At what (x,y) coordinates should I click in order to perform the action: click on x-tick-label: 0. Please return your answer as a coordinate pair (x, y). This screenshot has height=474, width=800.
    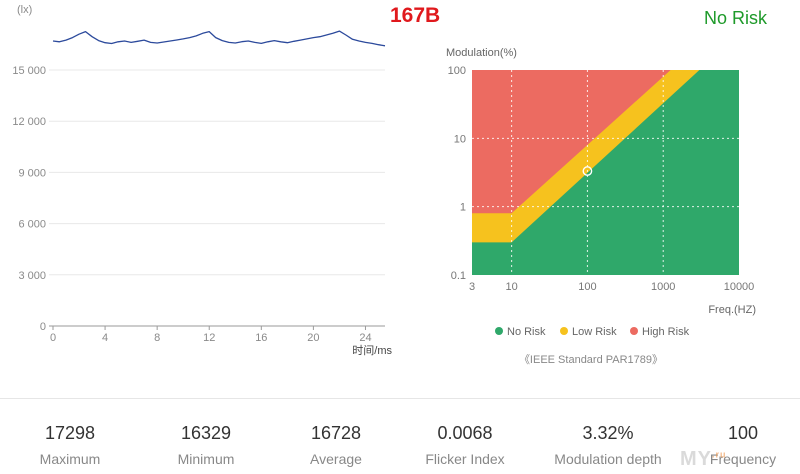
    Looking at the image, I should click on (53, 338).